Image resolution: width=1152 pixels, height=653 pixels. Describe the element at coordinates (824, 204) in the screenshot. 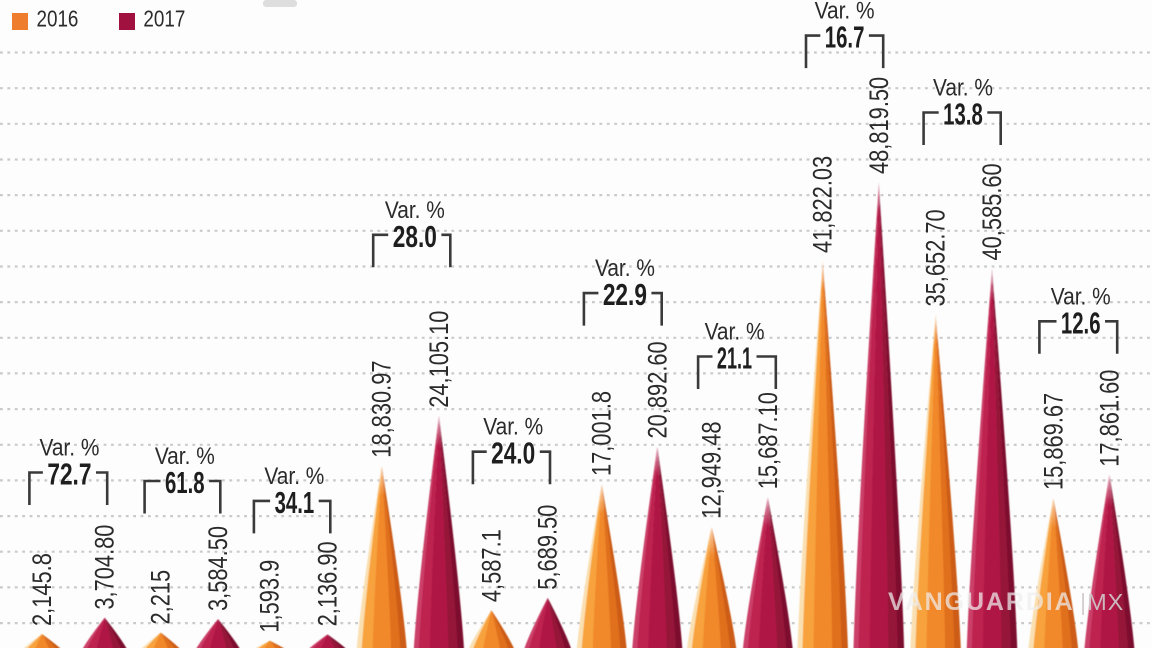

I see `svg-text: 41,822.03` at that location.